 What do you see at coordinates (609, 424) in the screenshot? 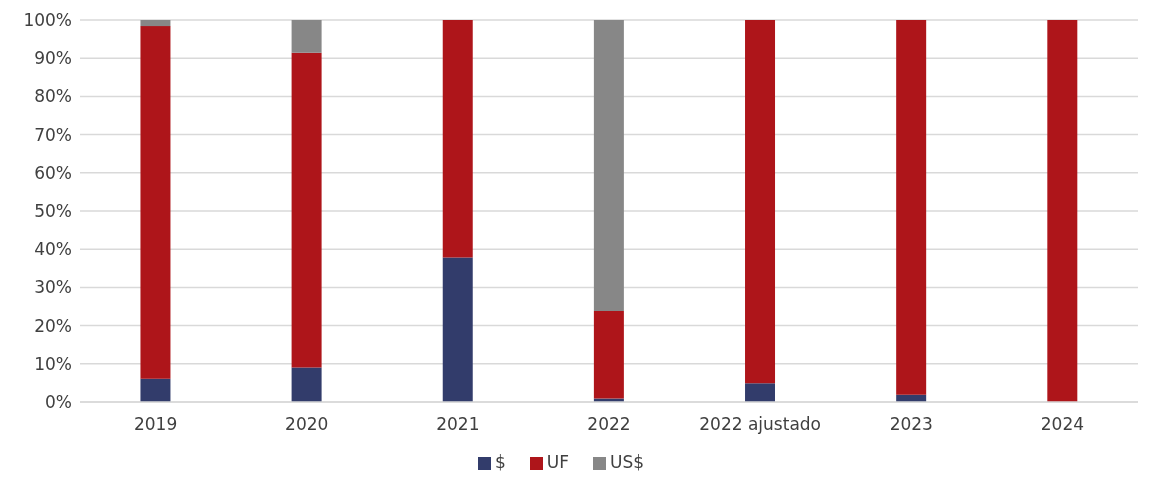
I see `x-tick-label: 2022` at bounding box center [609, 424].